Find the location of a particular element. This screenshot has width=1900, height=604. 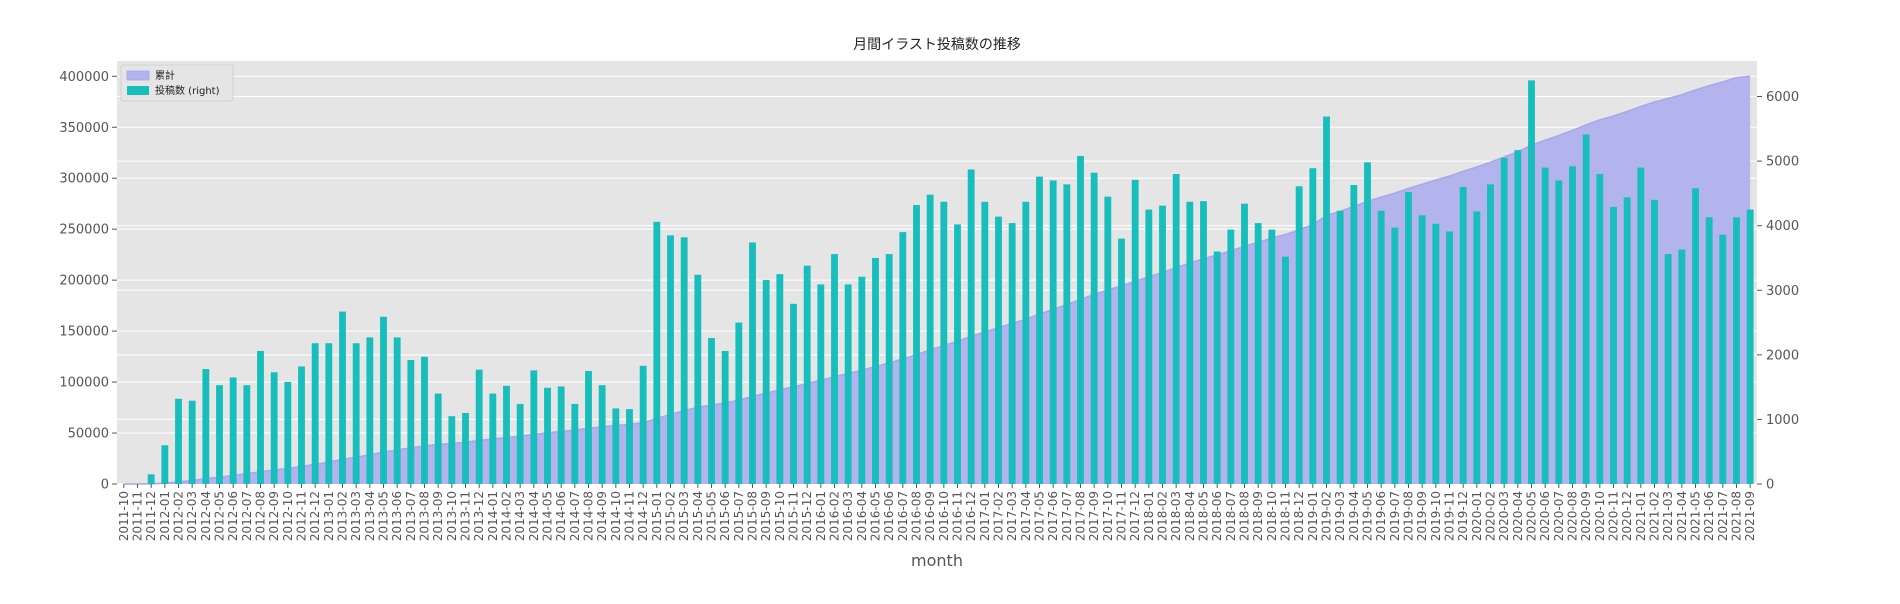

x-tick-label: 2014-04 is located at coordinates (534, 516).